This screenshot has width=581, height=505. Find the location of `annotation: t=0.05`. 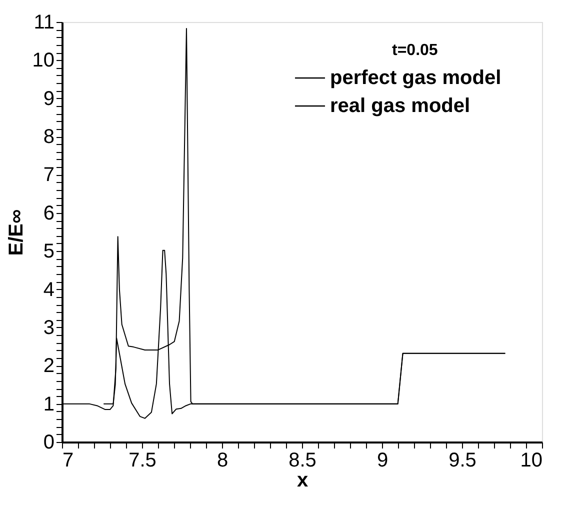

annotation: t=0.05 is located at coordinates (415, 50).